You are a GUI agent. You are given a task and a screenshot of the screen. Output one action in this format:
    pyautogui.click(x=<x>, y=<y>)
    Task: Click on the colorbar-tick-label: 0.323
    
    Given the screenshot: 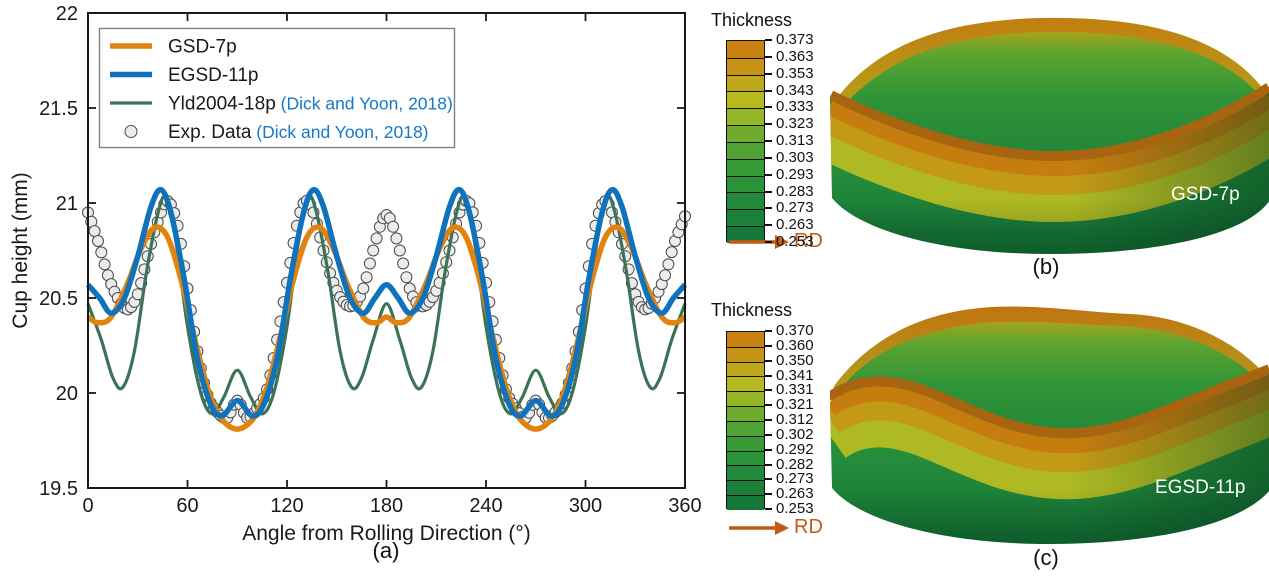 What is the action you would take?
    pyautogui.click(x=789, y=123)
    